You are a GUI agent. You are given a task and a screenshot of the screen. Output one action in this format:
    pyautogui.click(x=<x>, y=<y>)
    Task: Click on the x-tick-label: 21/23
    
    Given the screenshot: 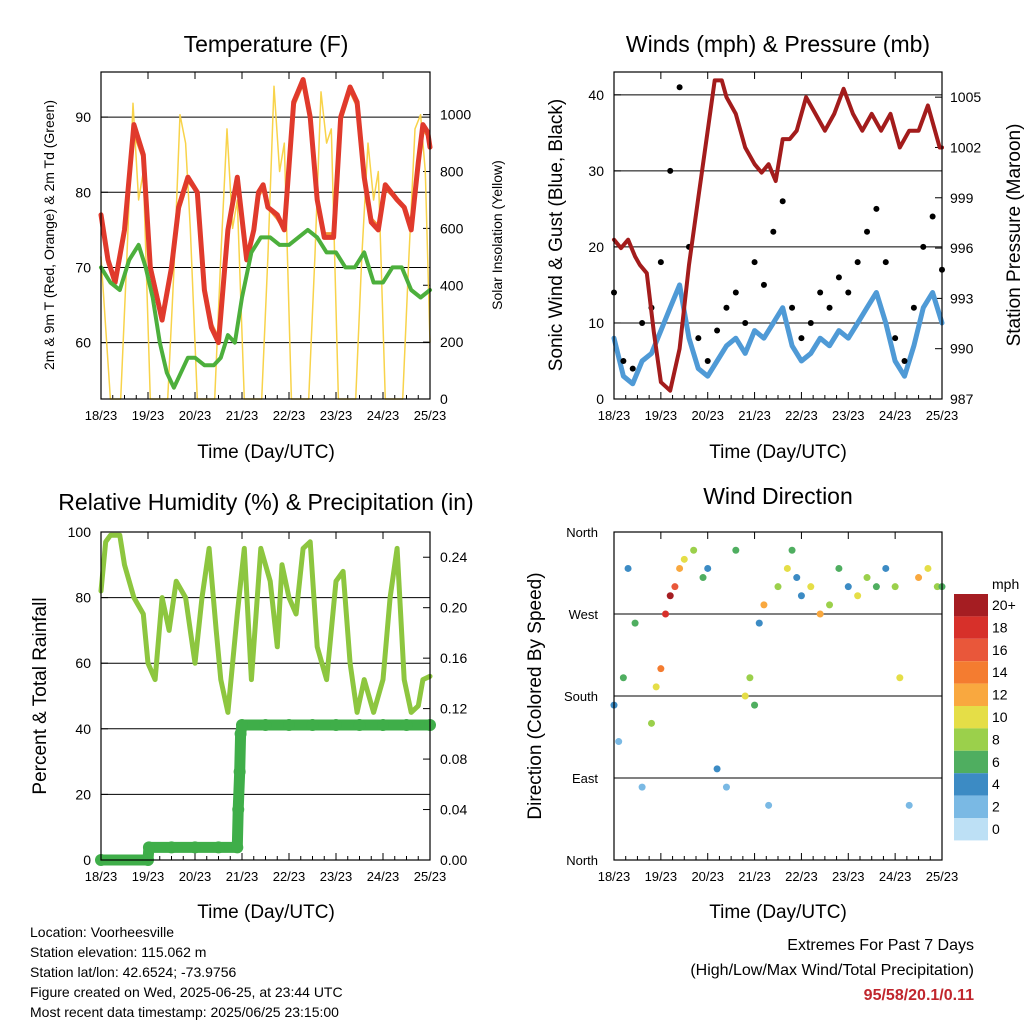 What is the action you would take?
    pyautogui.click(x=242, y=876)
    